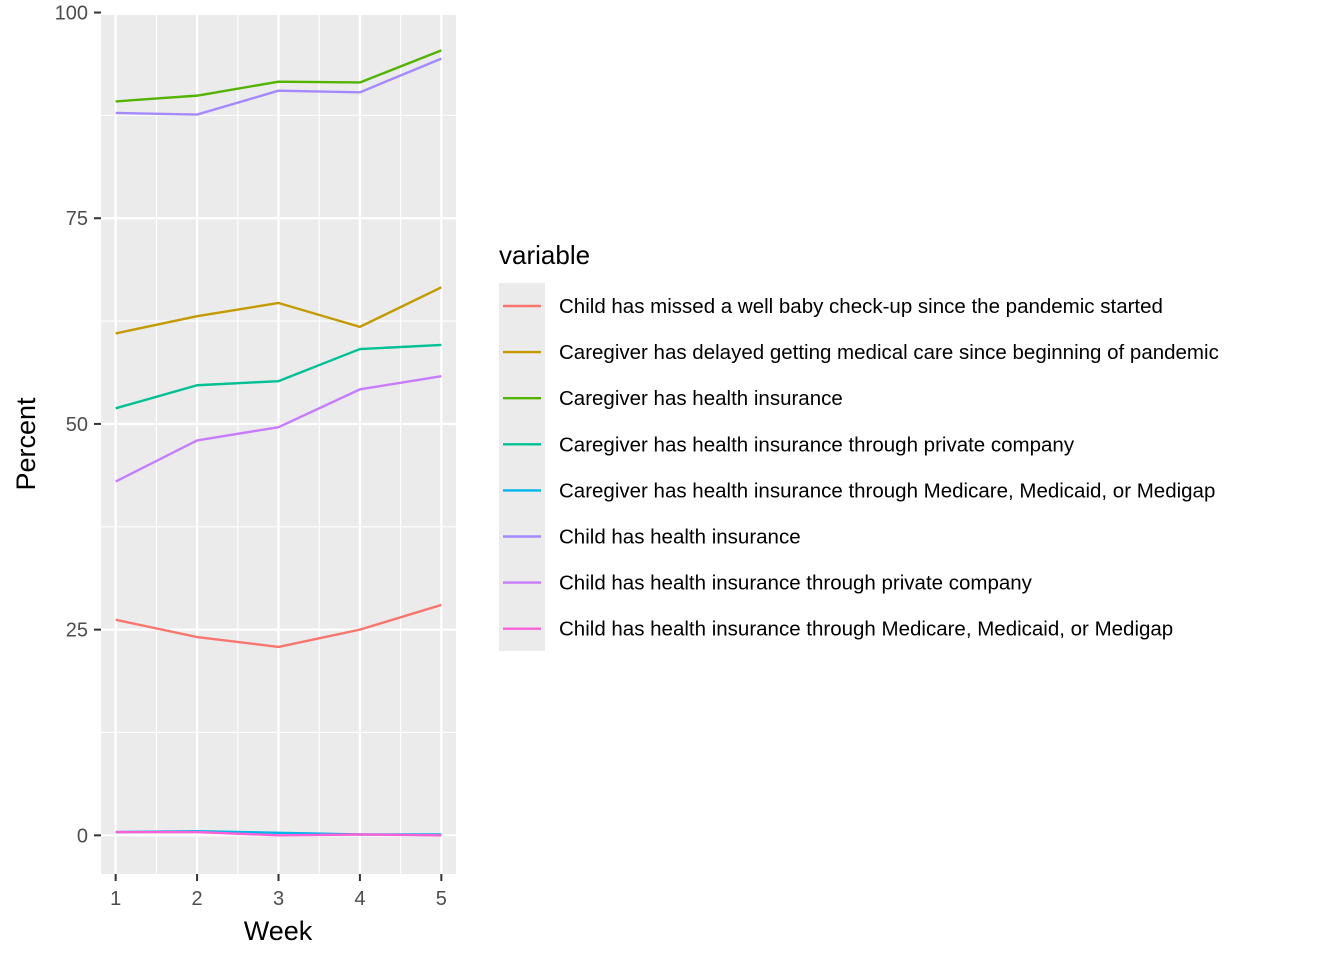 This screenshot has height=960, width=1344. What do you see at coordinates (26, 444) in the screenshot?
I see `y-axis-title: Percent` at bounding box center [26, 444].